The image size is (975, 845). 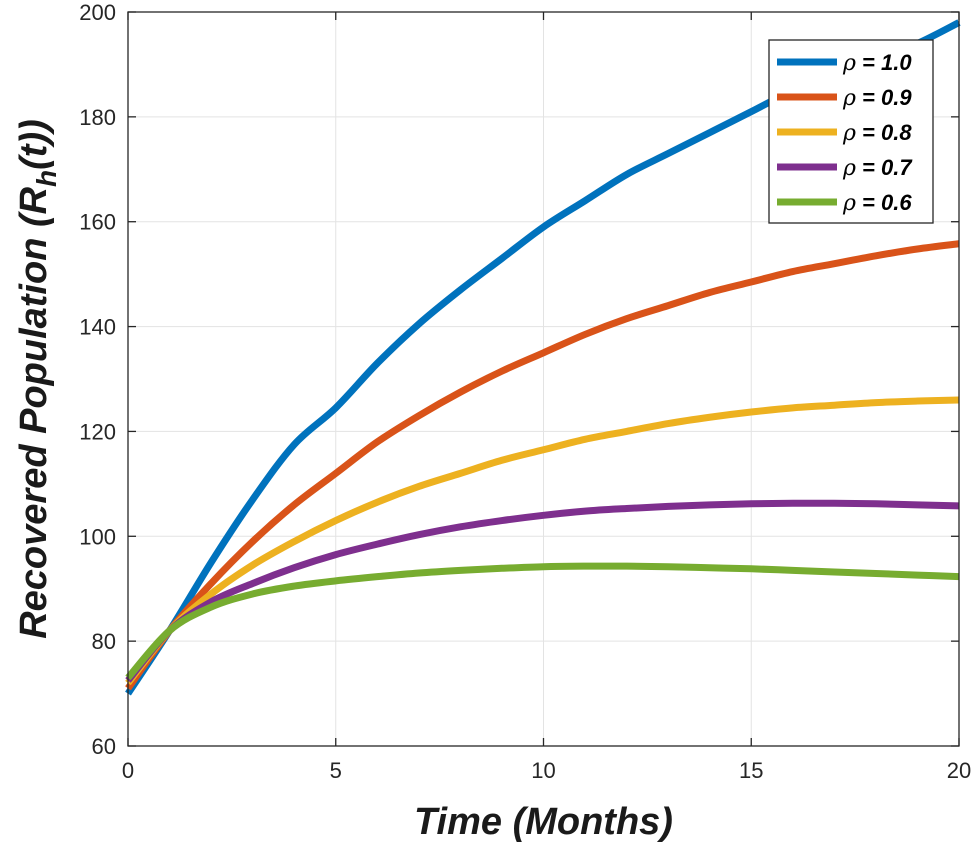 I want to click on legend-value-label: = 0.8, so click(x=884, y=132).